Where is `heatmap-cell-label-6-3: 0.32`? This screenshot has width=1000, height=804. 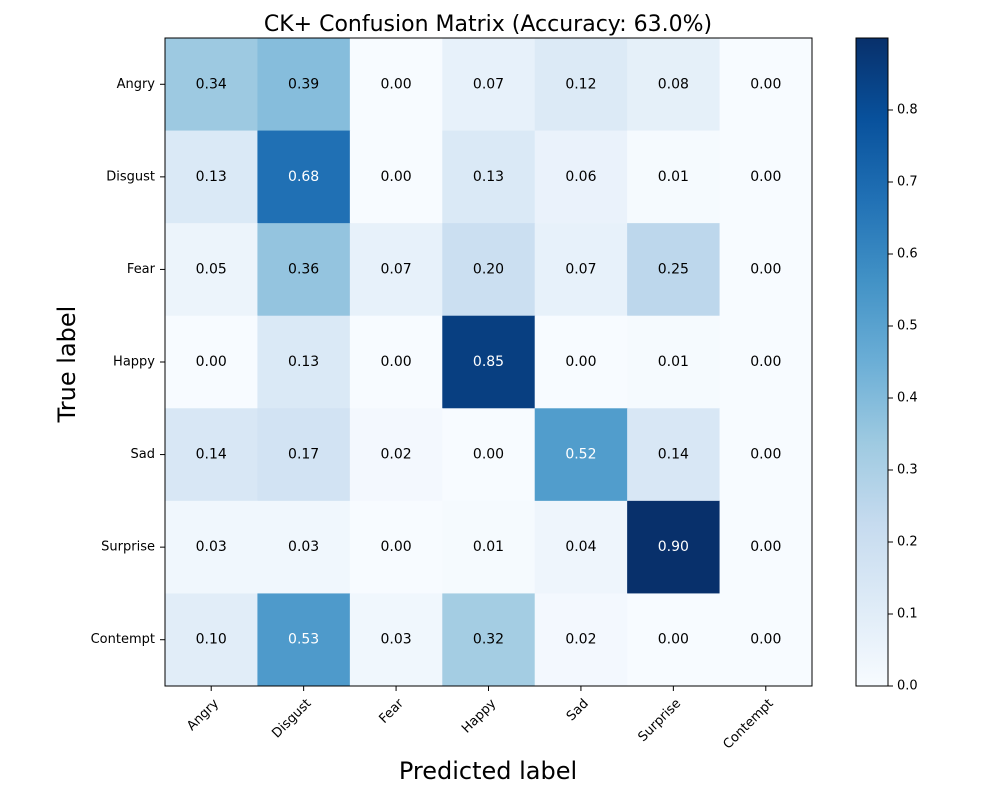 heatmap-cell-label-6-3: 0.32 is located at coordinates (488, 640).